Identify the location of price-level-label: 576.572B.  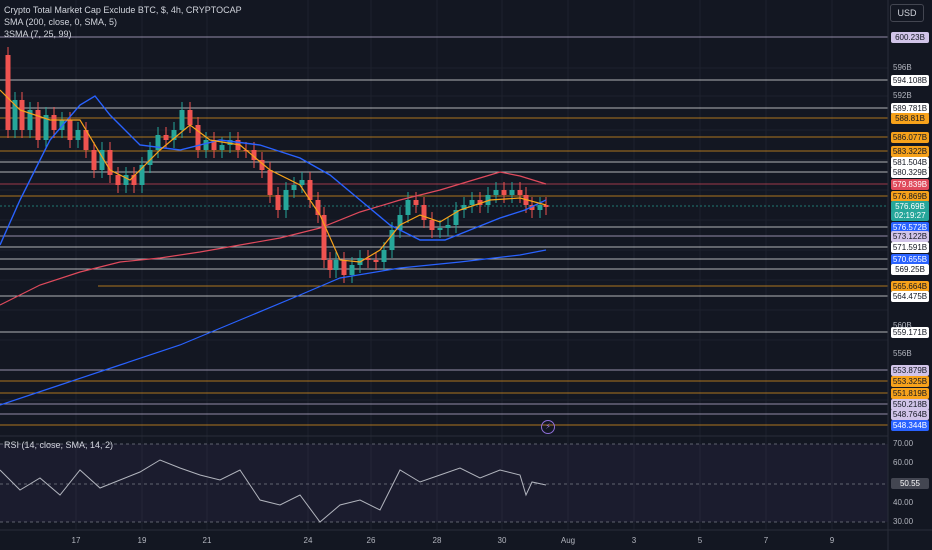
(910, 227).